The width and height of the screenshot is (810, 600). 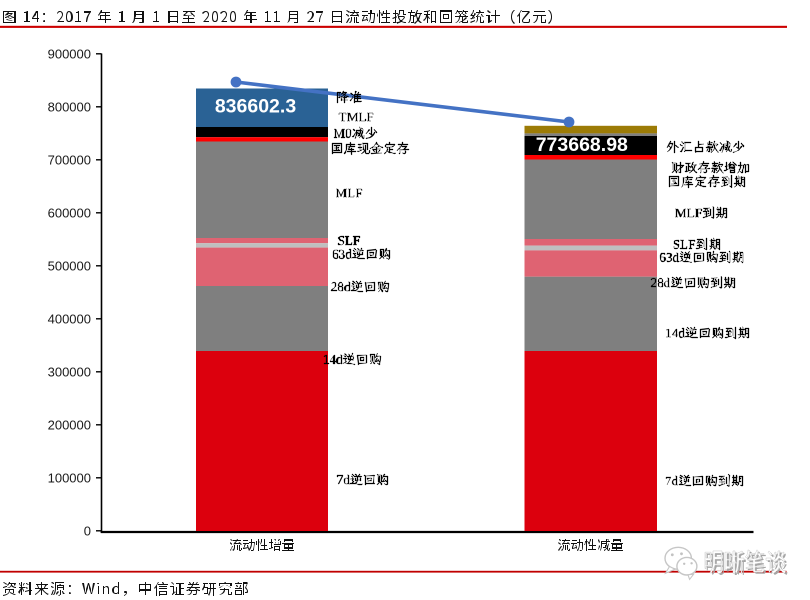 What do you see at coordinates (69, 53) in the screenshot?
I see `svg-text: 900000` at bounding box center [69, 53].